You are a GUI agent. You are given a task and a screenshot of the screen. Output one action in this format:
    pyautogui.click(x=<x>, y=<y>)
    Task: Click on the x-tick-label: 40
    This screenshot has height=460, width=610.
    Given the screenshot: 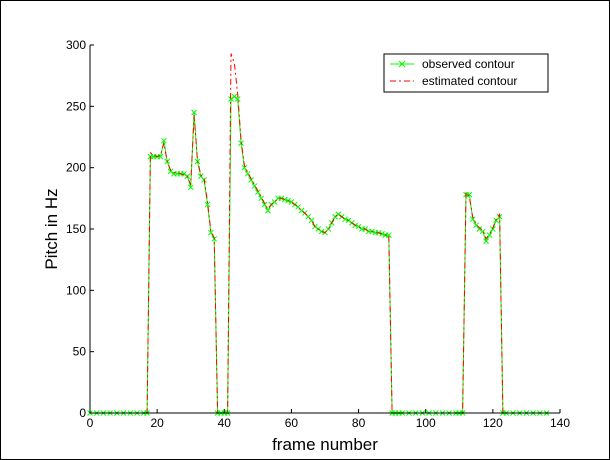 What is the action you would take?
    pyautogui.click(x=225, y=423)
    